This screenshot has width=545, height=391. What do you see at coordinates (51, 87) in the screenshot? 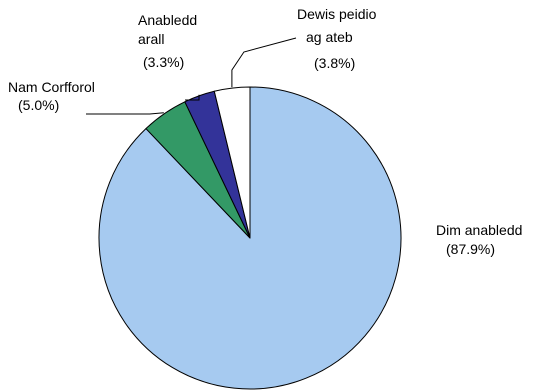
I see `label-nam-corfforol: Nam Corfforol` at bounding box center [51, 87].